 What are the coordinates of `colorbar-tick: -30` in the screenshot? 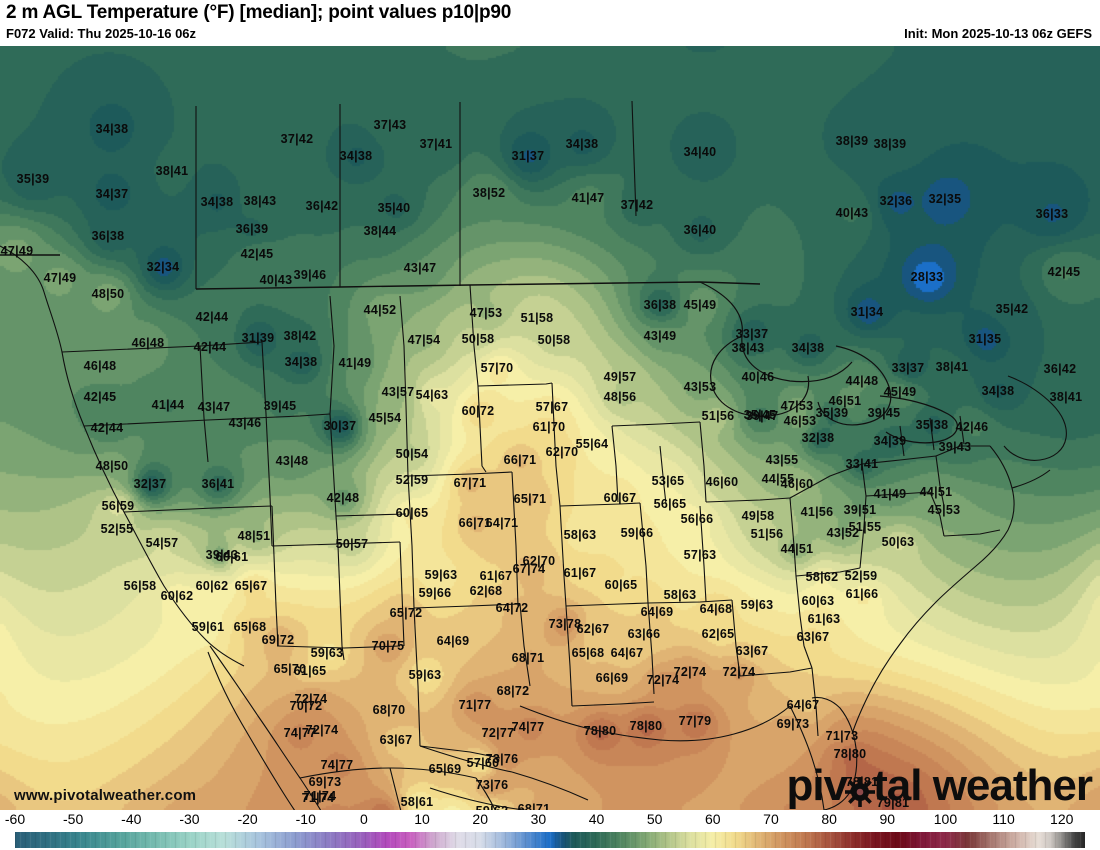 It's located at (189, 819).